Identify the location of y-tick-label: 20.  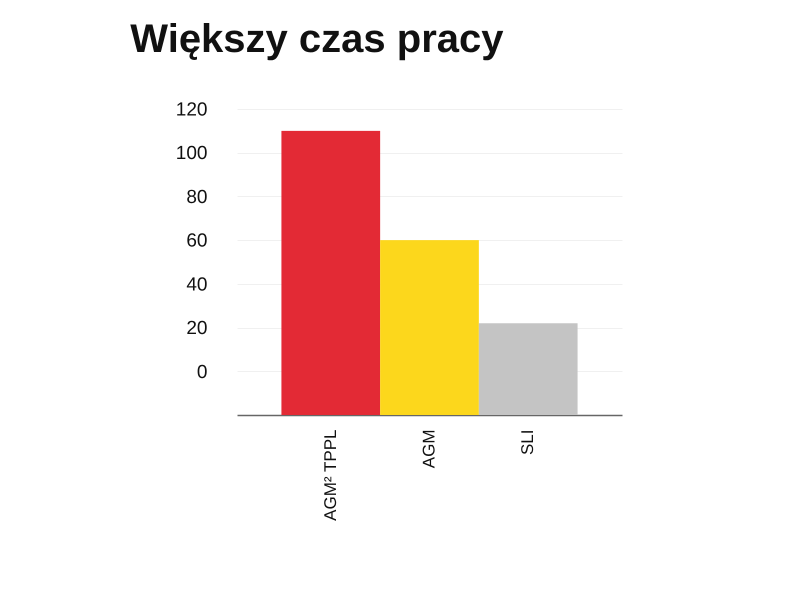
(197, 329).